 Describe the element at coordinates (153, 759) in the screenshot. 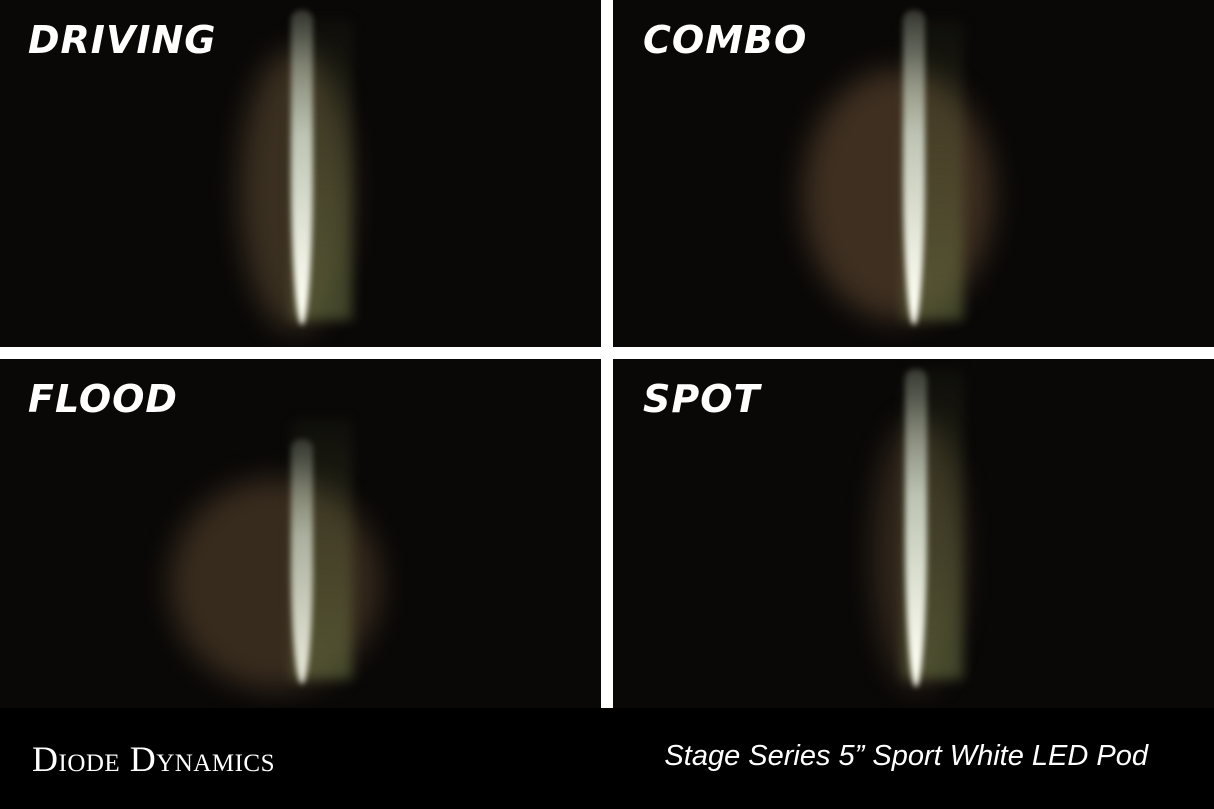

I see `brand-logo: Diode Dynamics` at that location.